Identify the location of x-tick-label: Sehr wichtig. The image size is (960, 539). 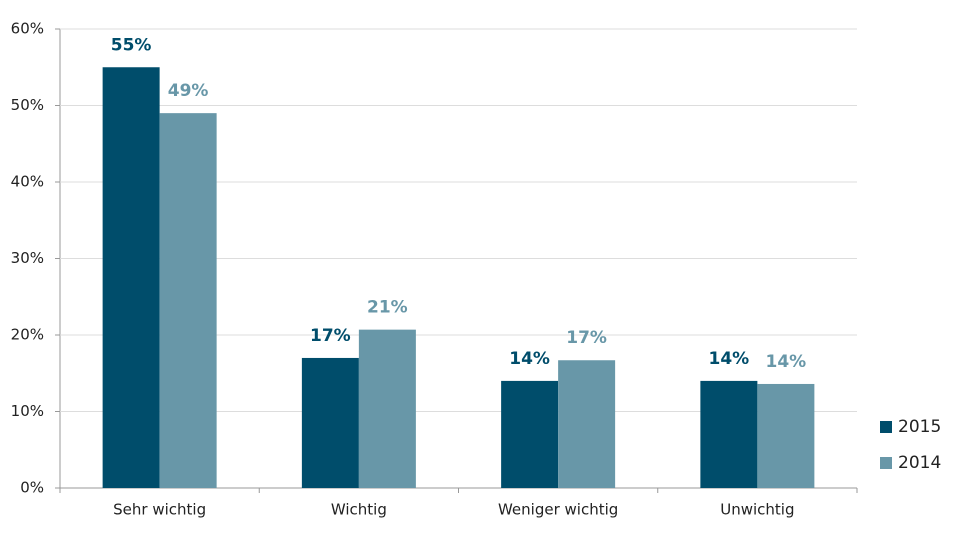
(159, 510).